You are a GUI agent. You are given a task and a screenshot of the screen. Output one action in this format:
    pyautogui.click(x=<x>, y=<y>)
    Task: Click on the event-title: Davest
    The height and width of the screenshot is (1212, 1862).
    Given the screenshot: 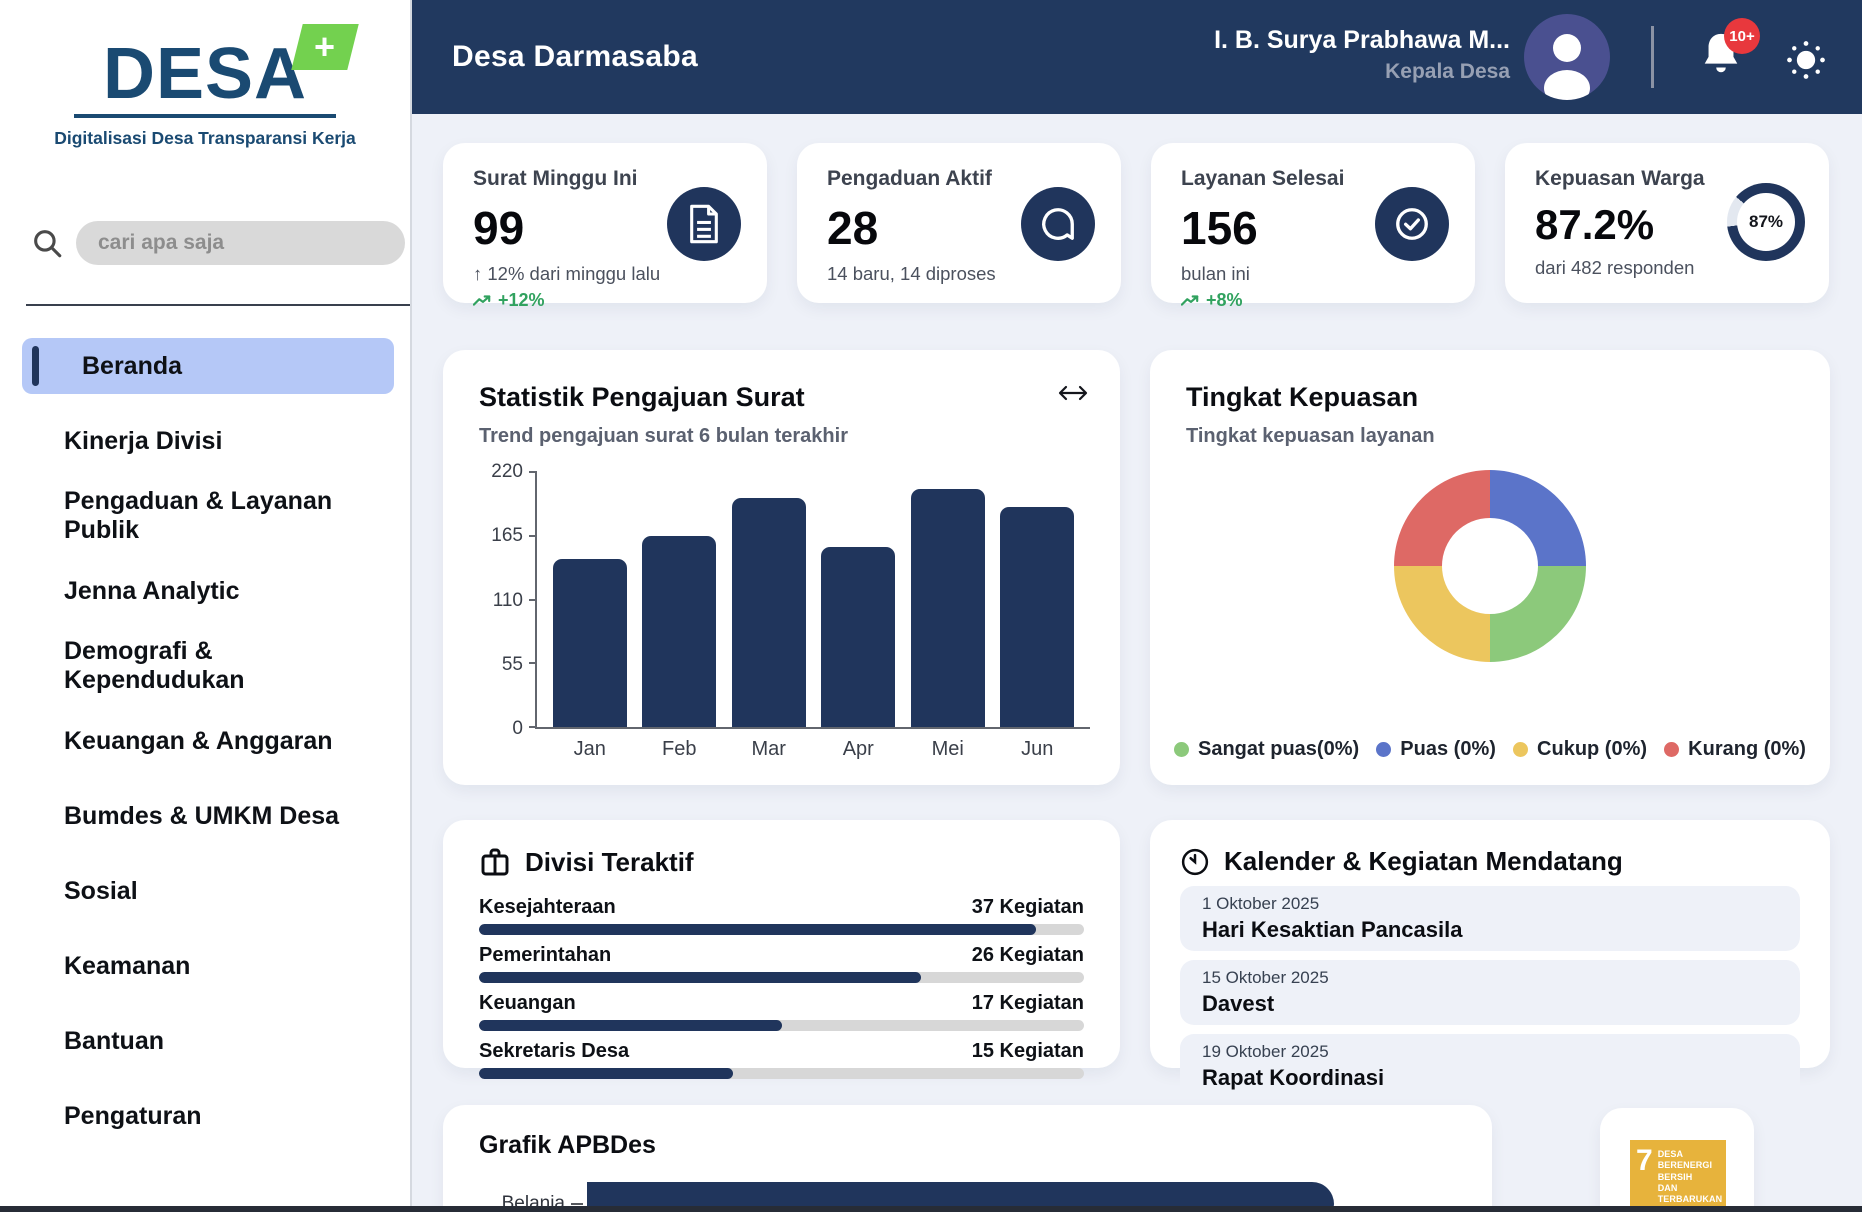 What is the action you would take?
    pyautogui.click(x=1238, y=1003)
    